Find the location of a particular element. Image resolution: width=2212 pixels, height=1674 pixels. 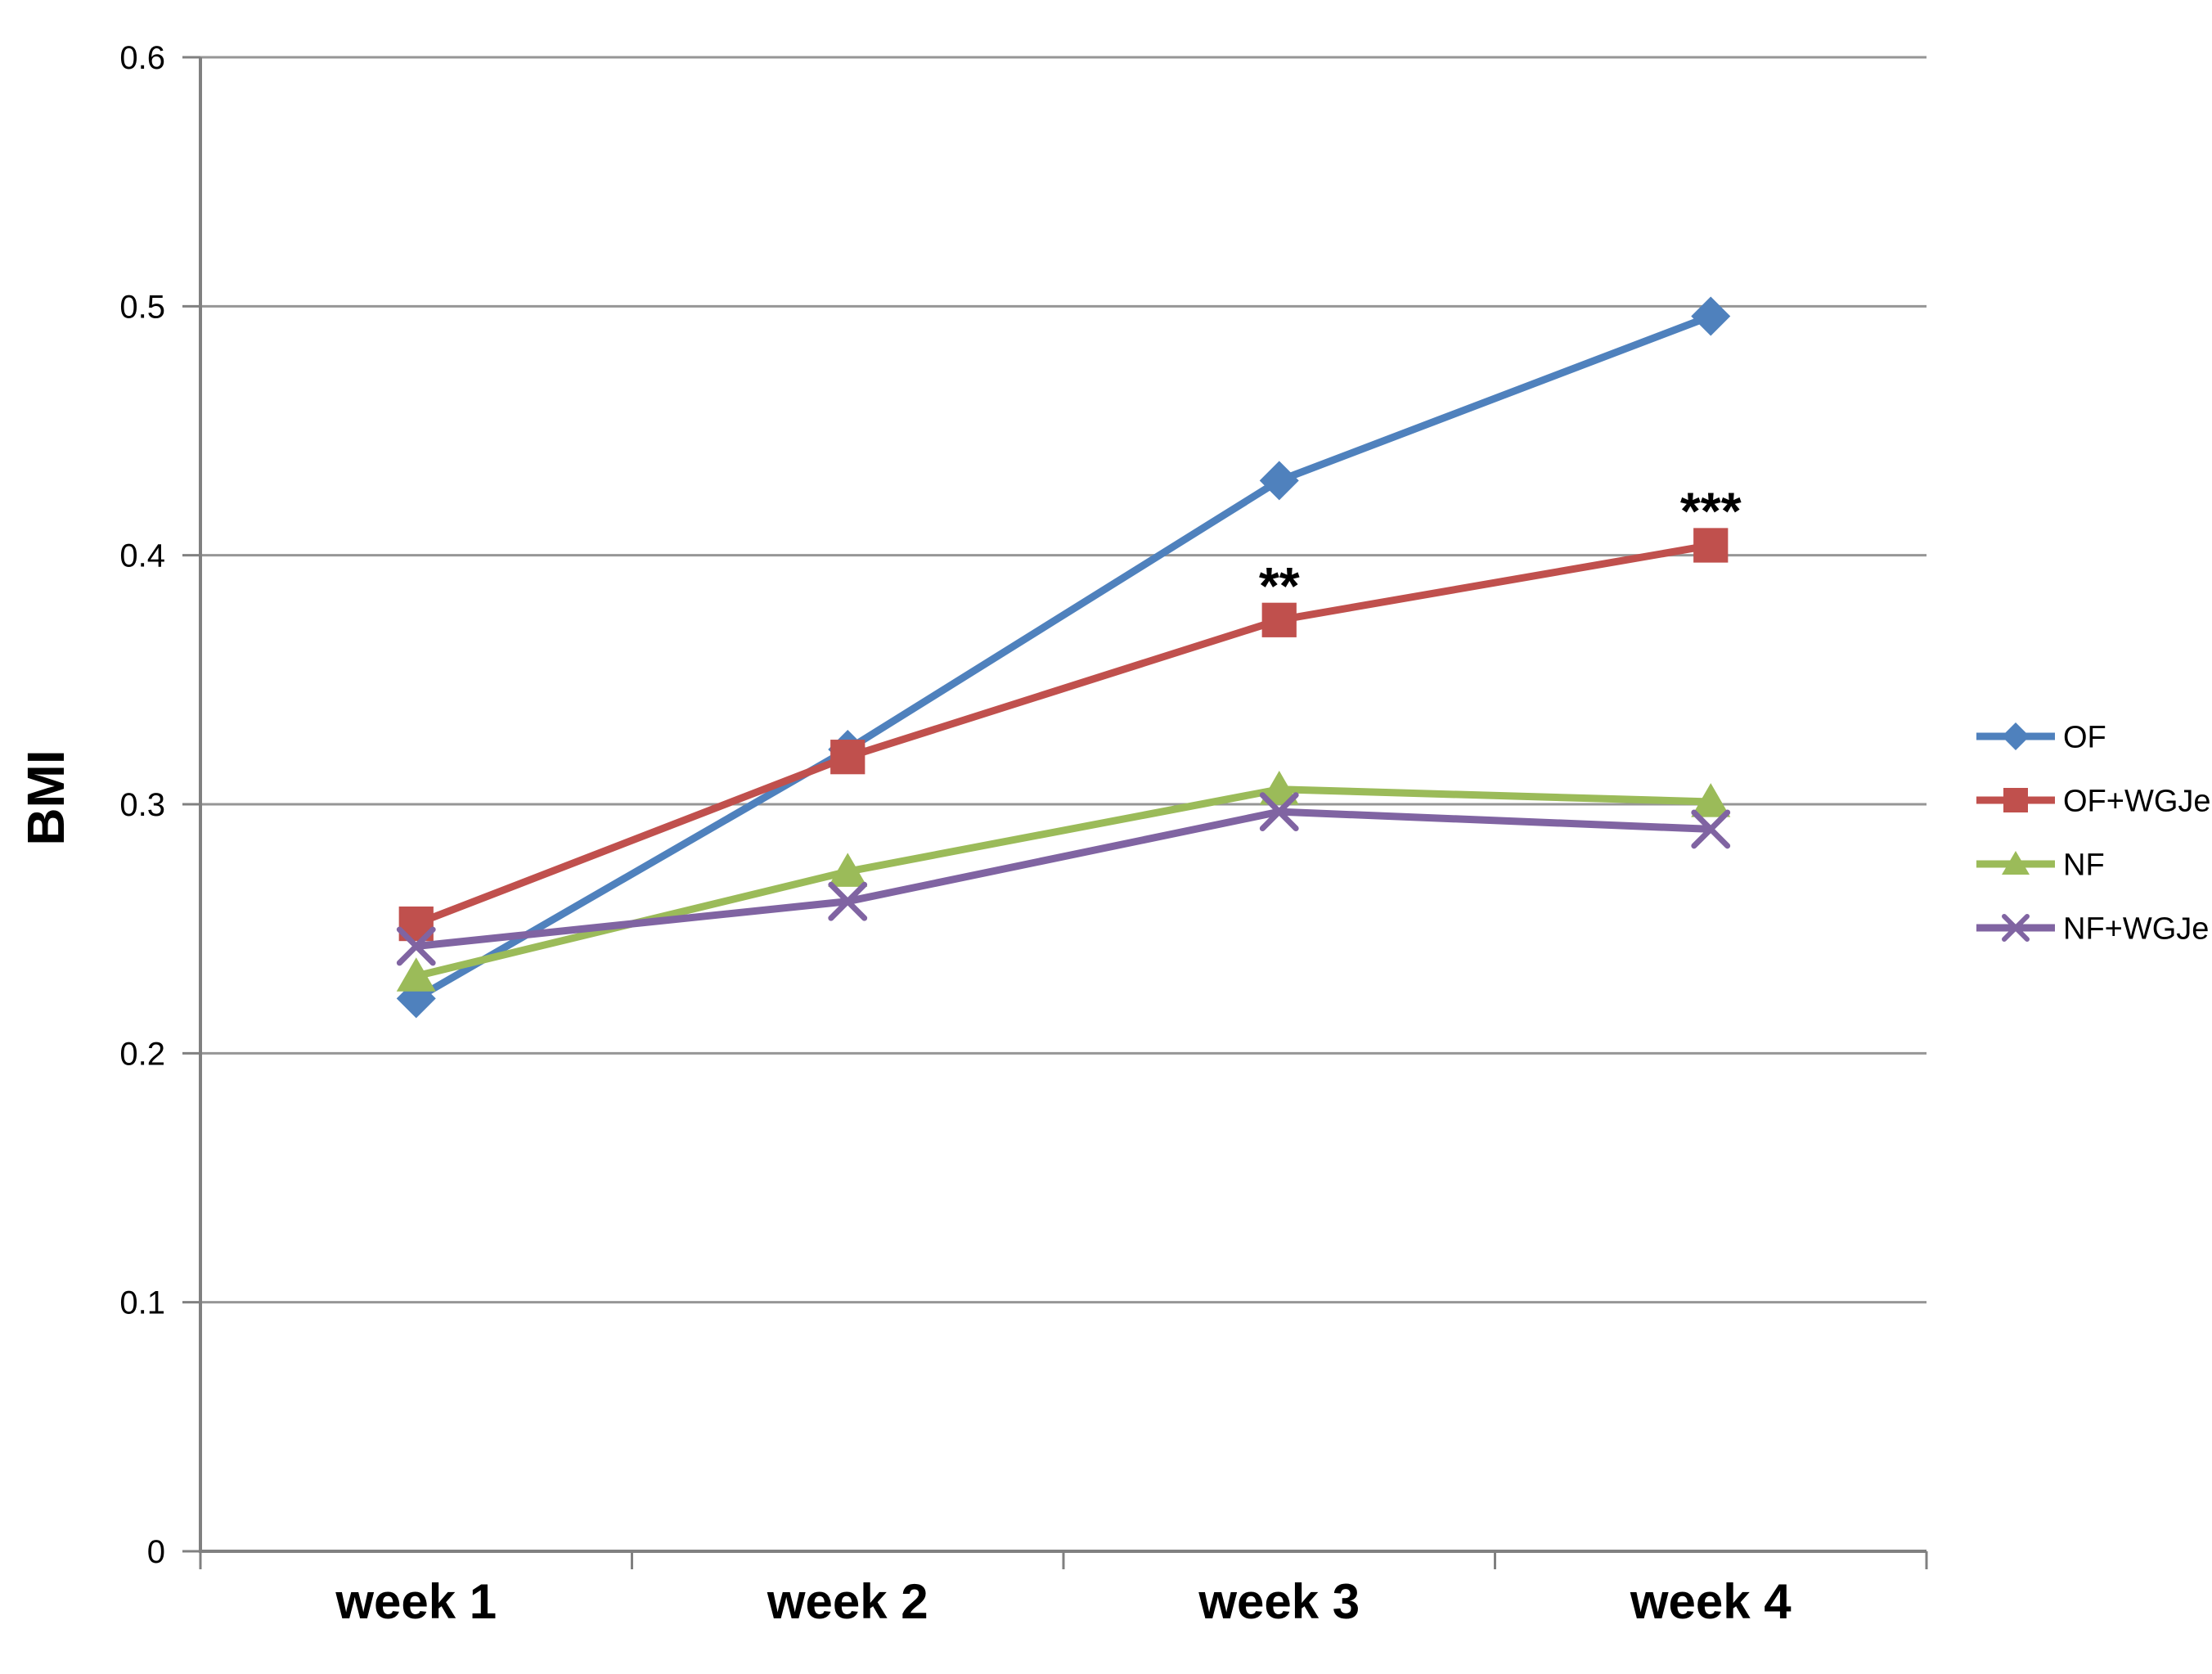

significance-annotation: *** is located at coordinates (1711, 511).